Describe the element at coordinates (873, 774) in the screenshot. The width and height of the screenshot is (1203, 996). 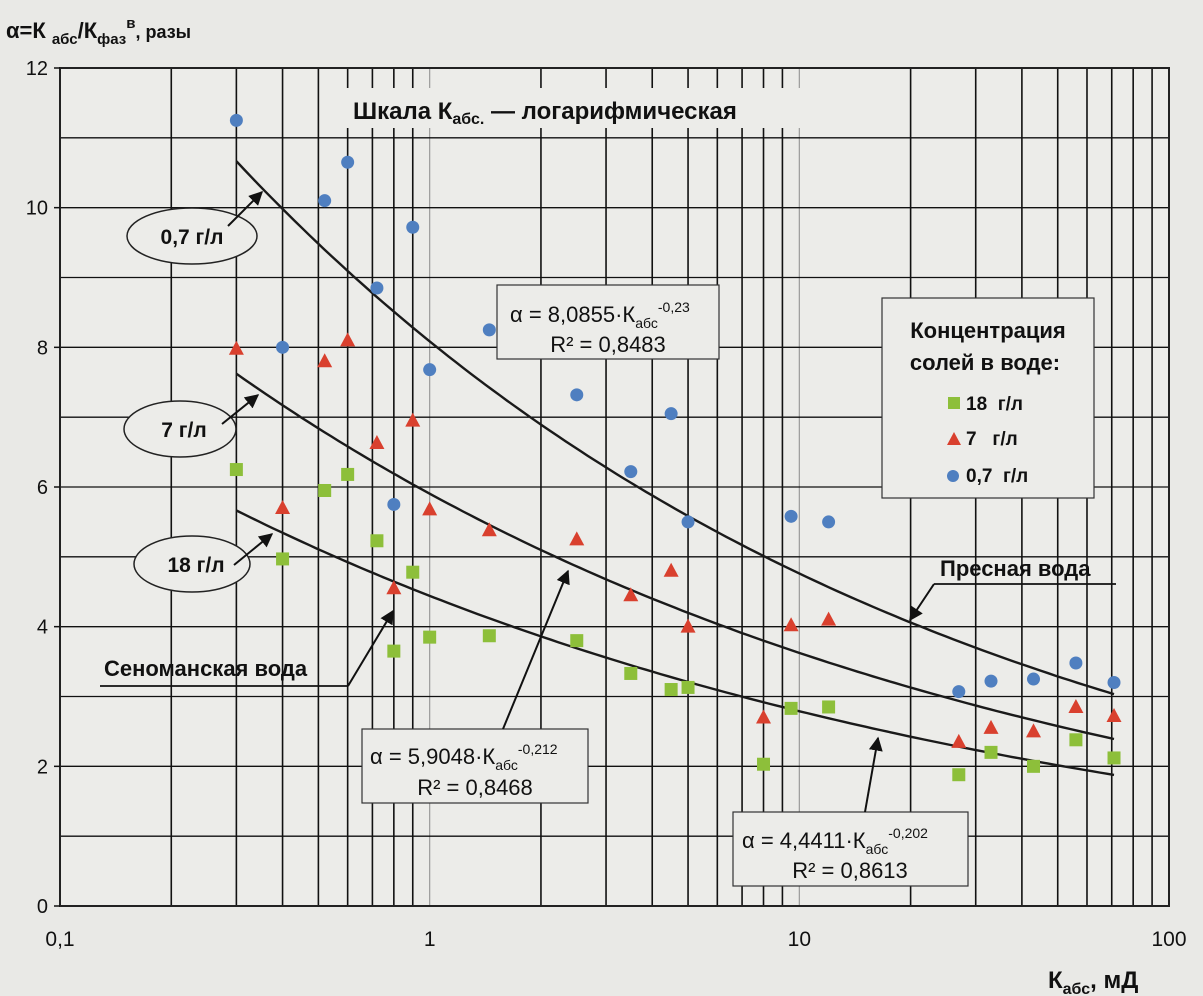
I see `equation-18-arrow` at that location.